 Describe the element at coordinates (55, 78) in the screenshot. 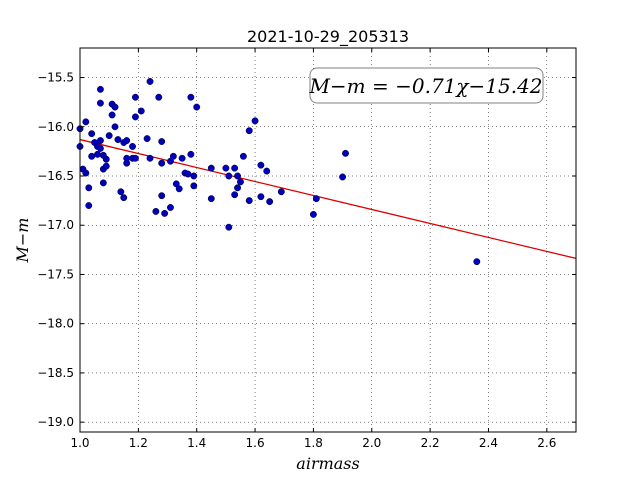

I see `y-tick-label: −15.5` at that location.